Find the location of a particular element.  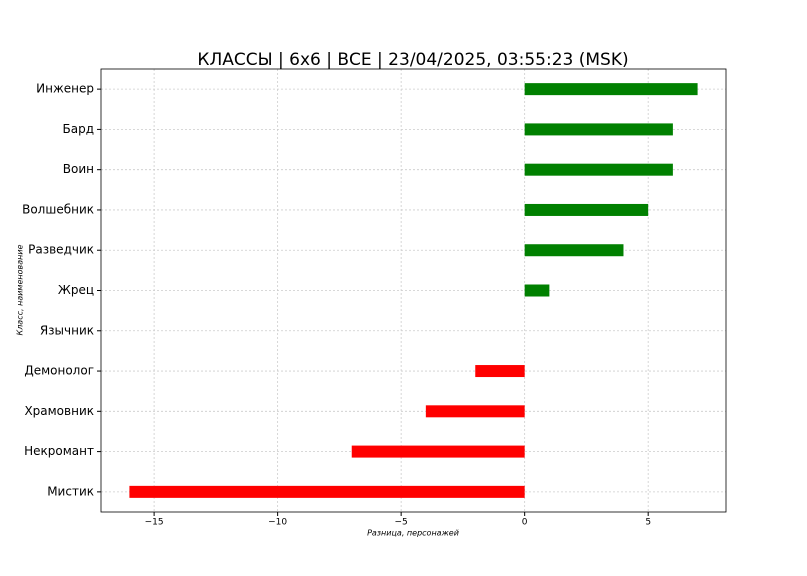

y-tick-label: Разведчик is located at coordinates (61, 250).